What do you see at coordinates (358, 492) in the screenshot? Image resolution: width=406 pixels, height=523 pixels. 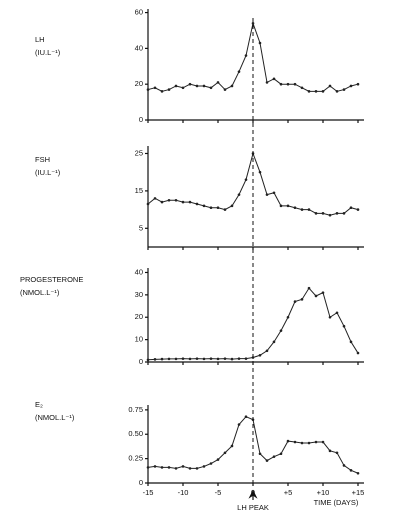 I see `x-tick-label: +15` at bounding box center [358, 492].